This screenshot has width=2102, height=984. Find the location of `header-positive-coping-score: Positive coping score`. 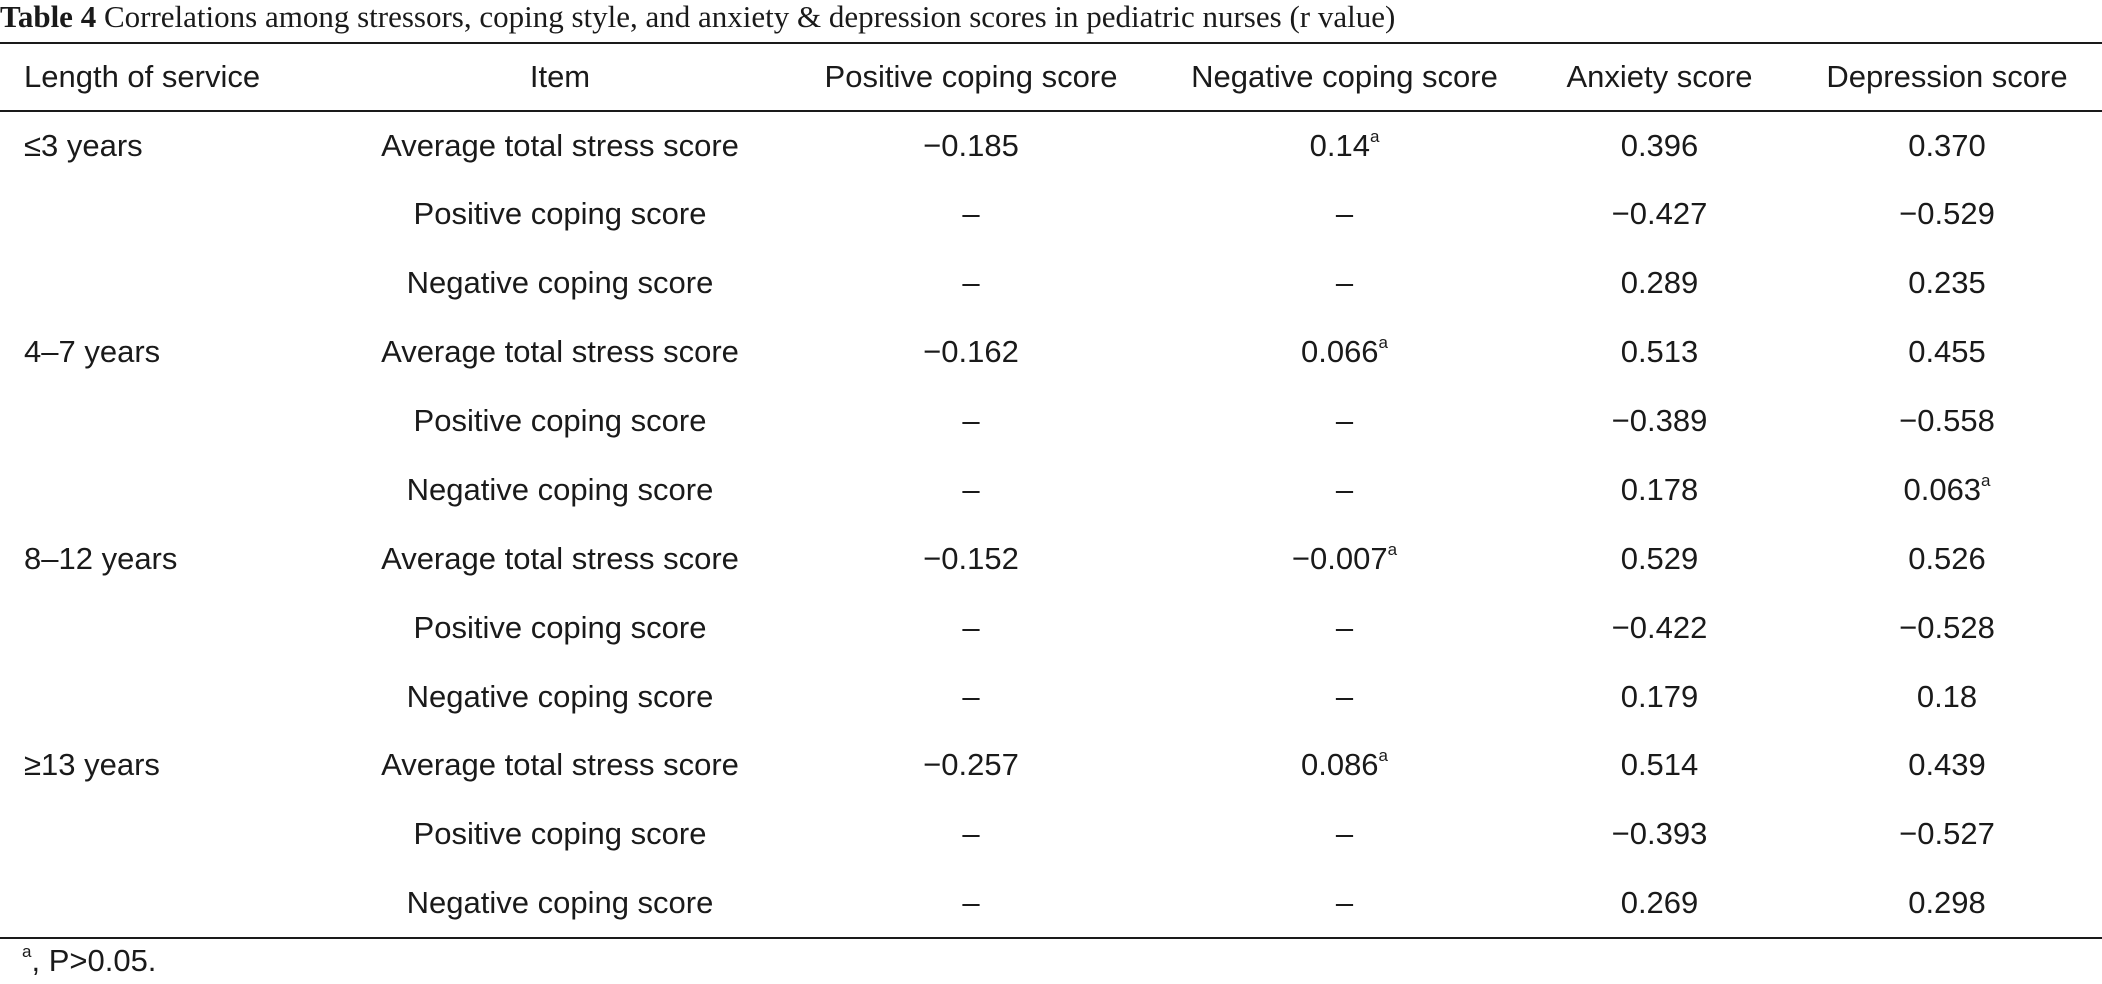

header-positive-coping-score: Positive coping score is located at coordinates (971, 77).